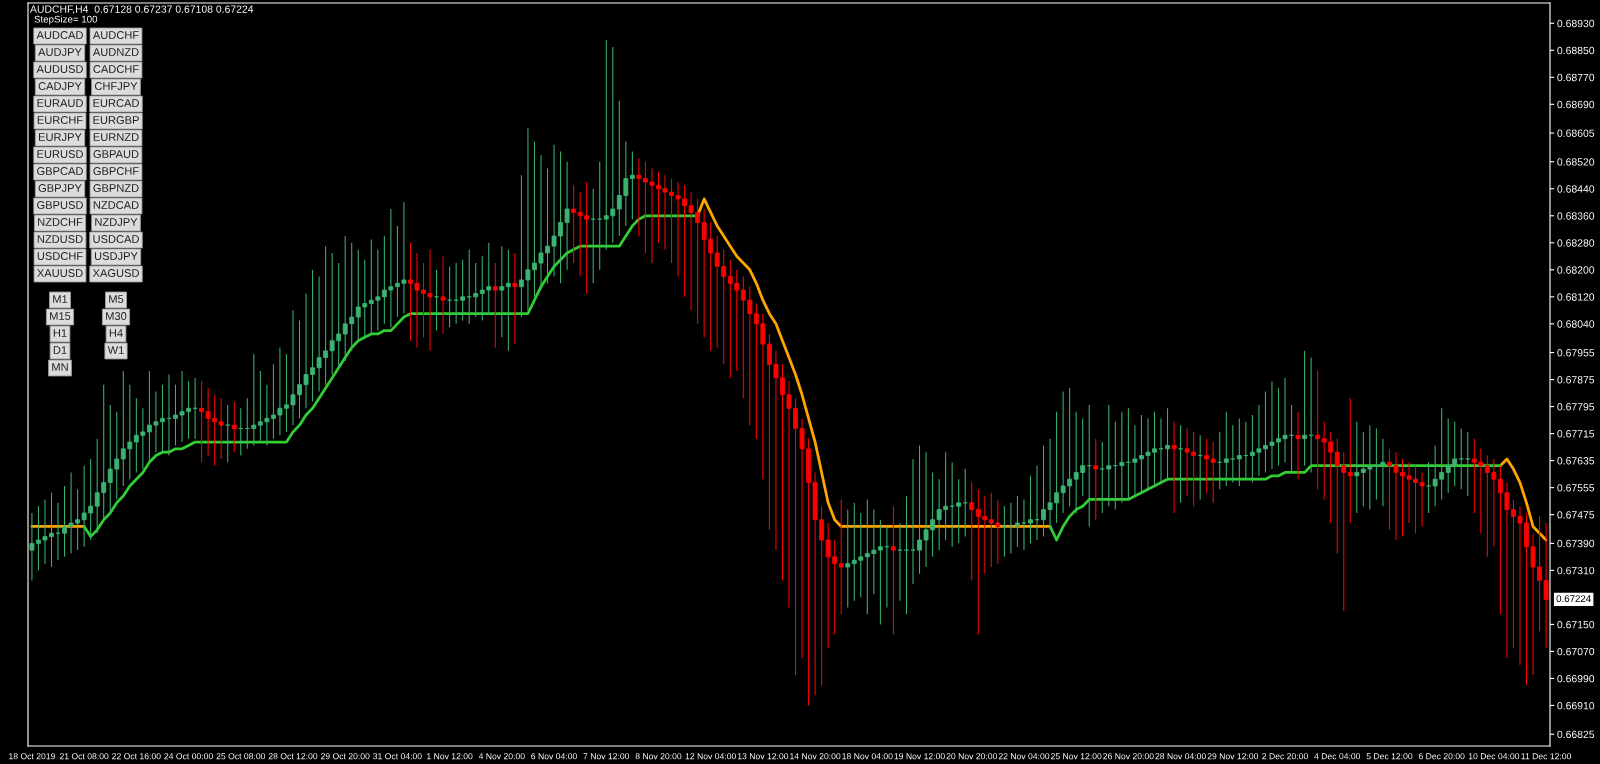 This screenshot has height=764, width=1600. What do you see at coordinates (1576, 133) in the screenshot?
I see `y-tick-label: 0.68605` at bounding box center [1576, 133].